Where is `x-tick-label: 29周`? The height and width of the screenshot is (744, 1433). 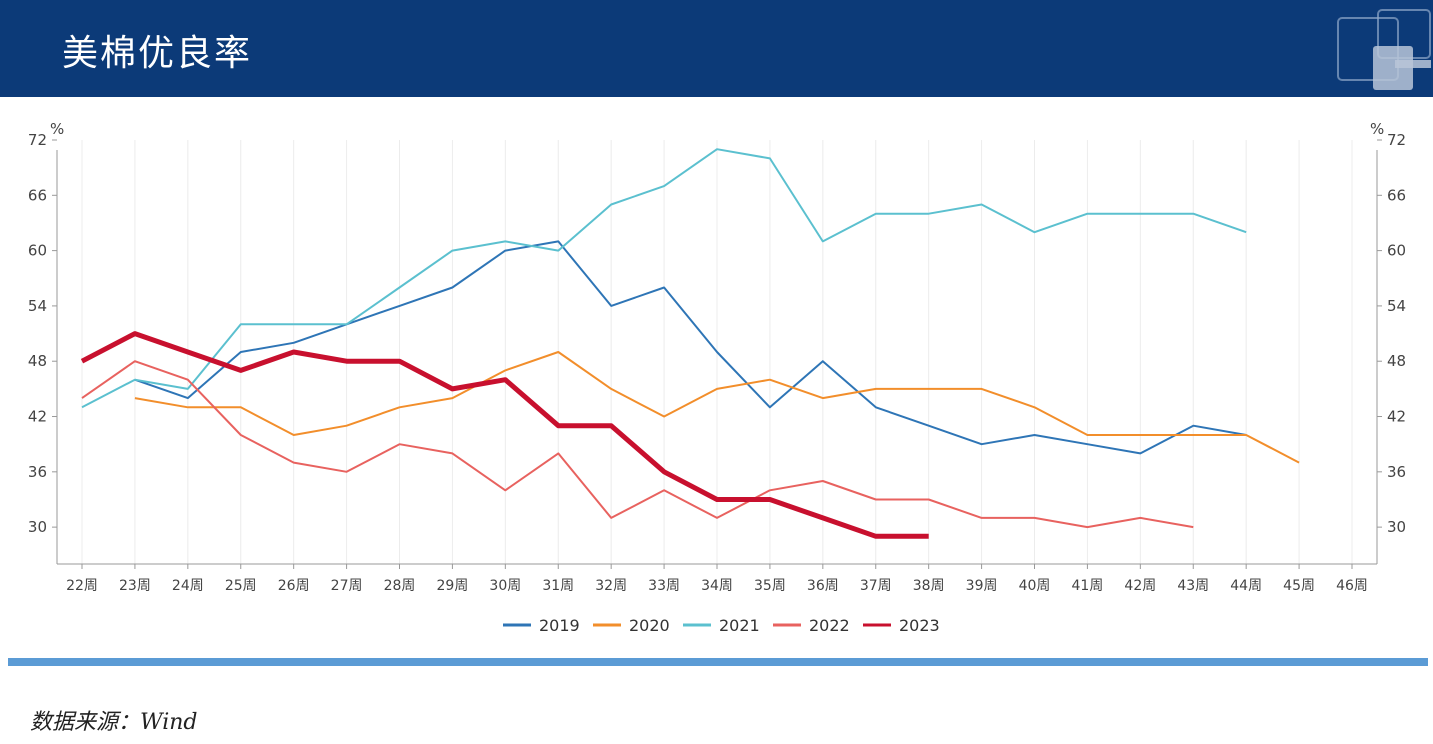 x-tick-label: 29周 is located at coordinates (453, 586).